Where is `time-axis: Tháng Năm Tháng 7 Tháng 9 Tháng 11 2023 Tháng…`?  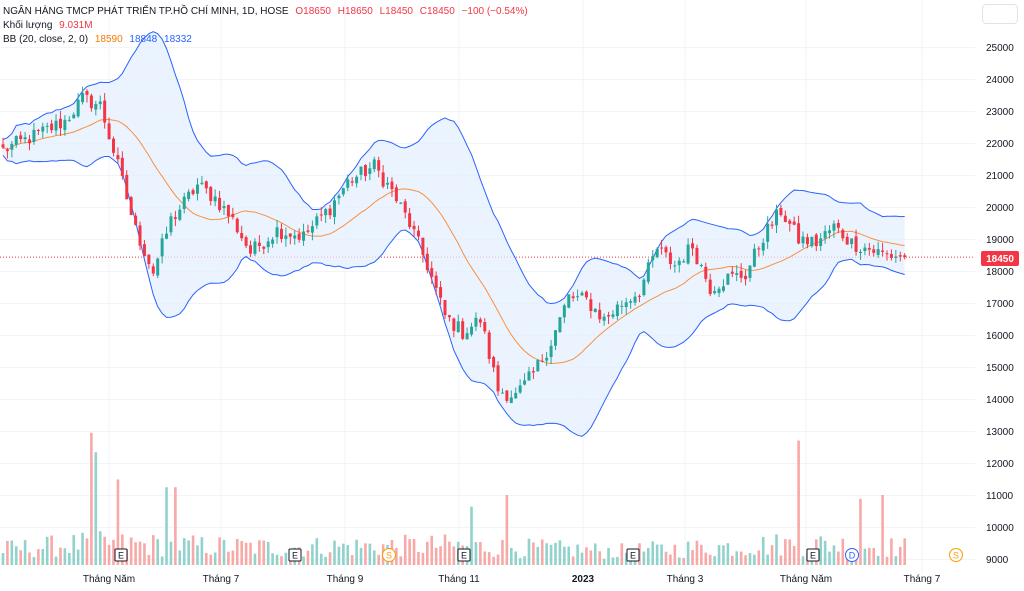 time-axis: Tháng Năm Tháng 7 Tháng 9 Tháng 11 2023 Tháng… is located at coordinates (512, 579).